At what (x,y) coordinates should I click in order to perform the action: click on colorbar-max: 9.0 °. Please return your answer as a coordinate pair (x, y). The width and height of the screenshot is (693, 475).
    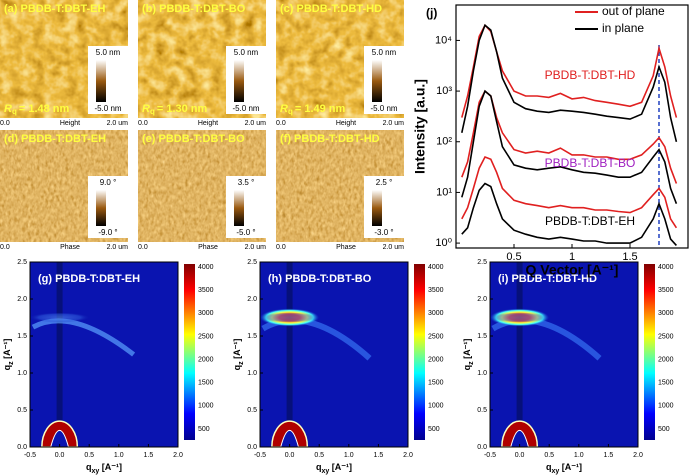
    Looking at the image, I should click on (108, 182).